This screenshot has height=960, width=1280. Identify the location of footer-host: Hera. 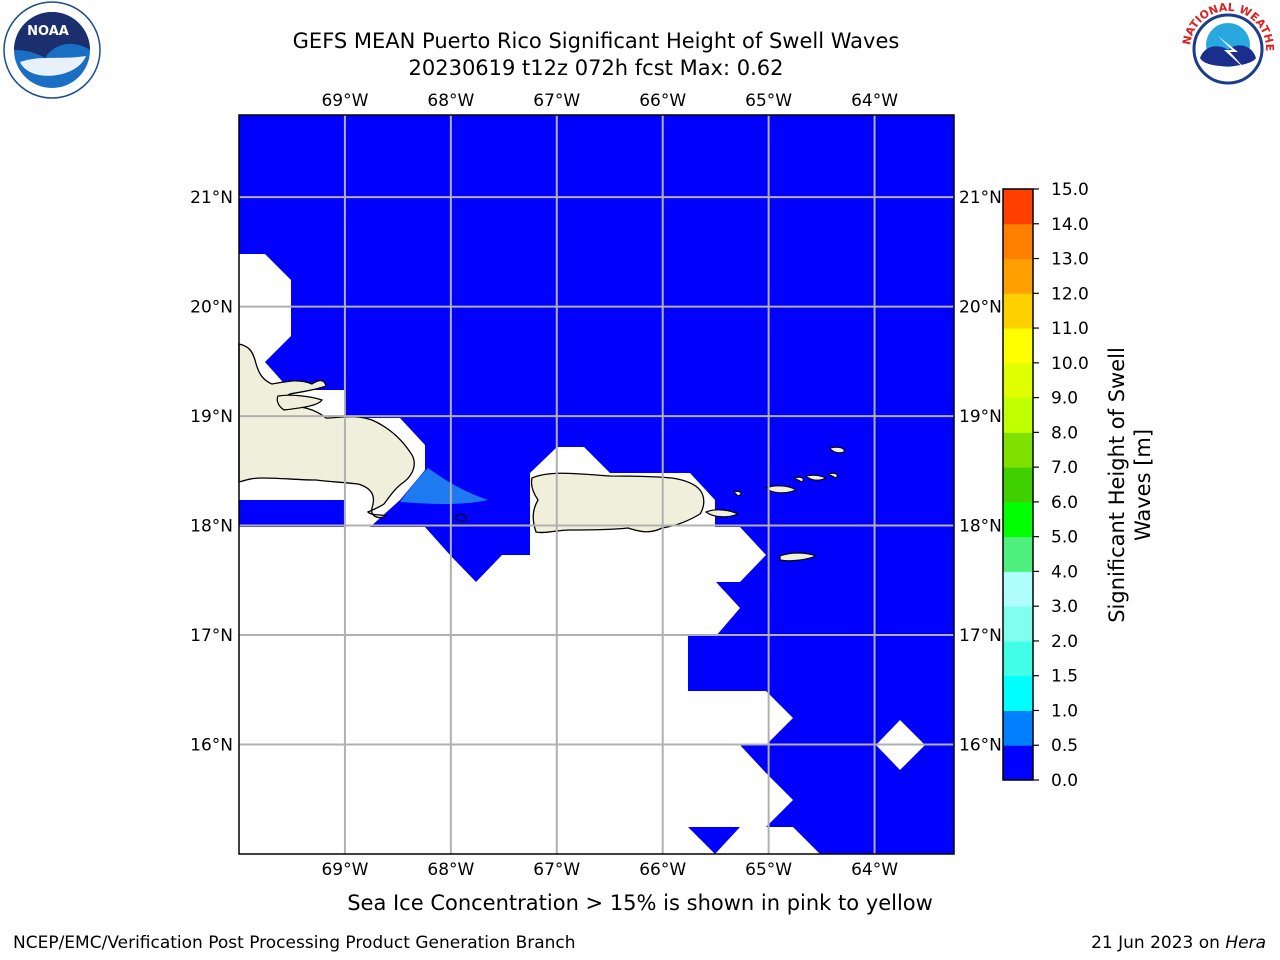
(1245, 943).